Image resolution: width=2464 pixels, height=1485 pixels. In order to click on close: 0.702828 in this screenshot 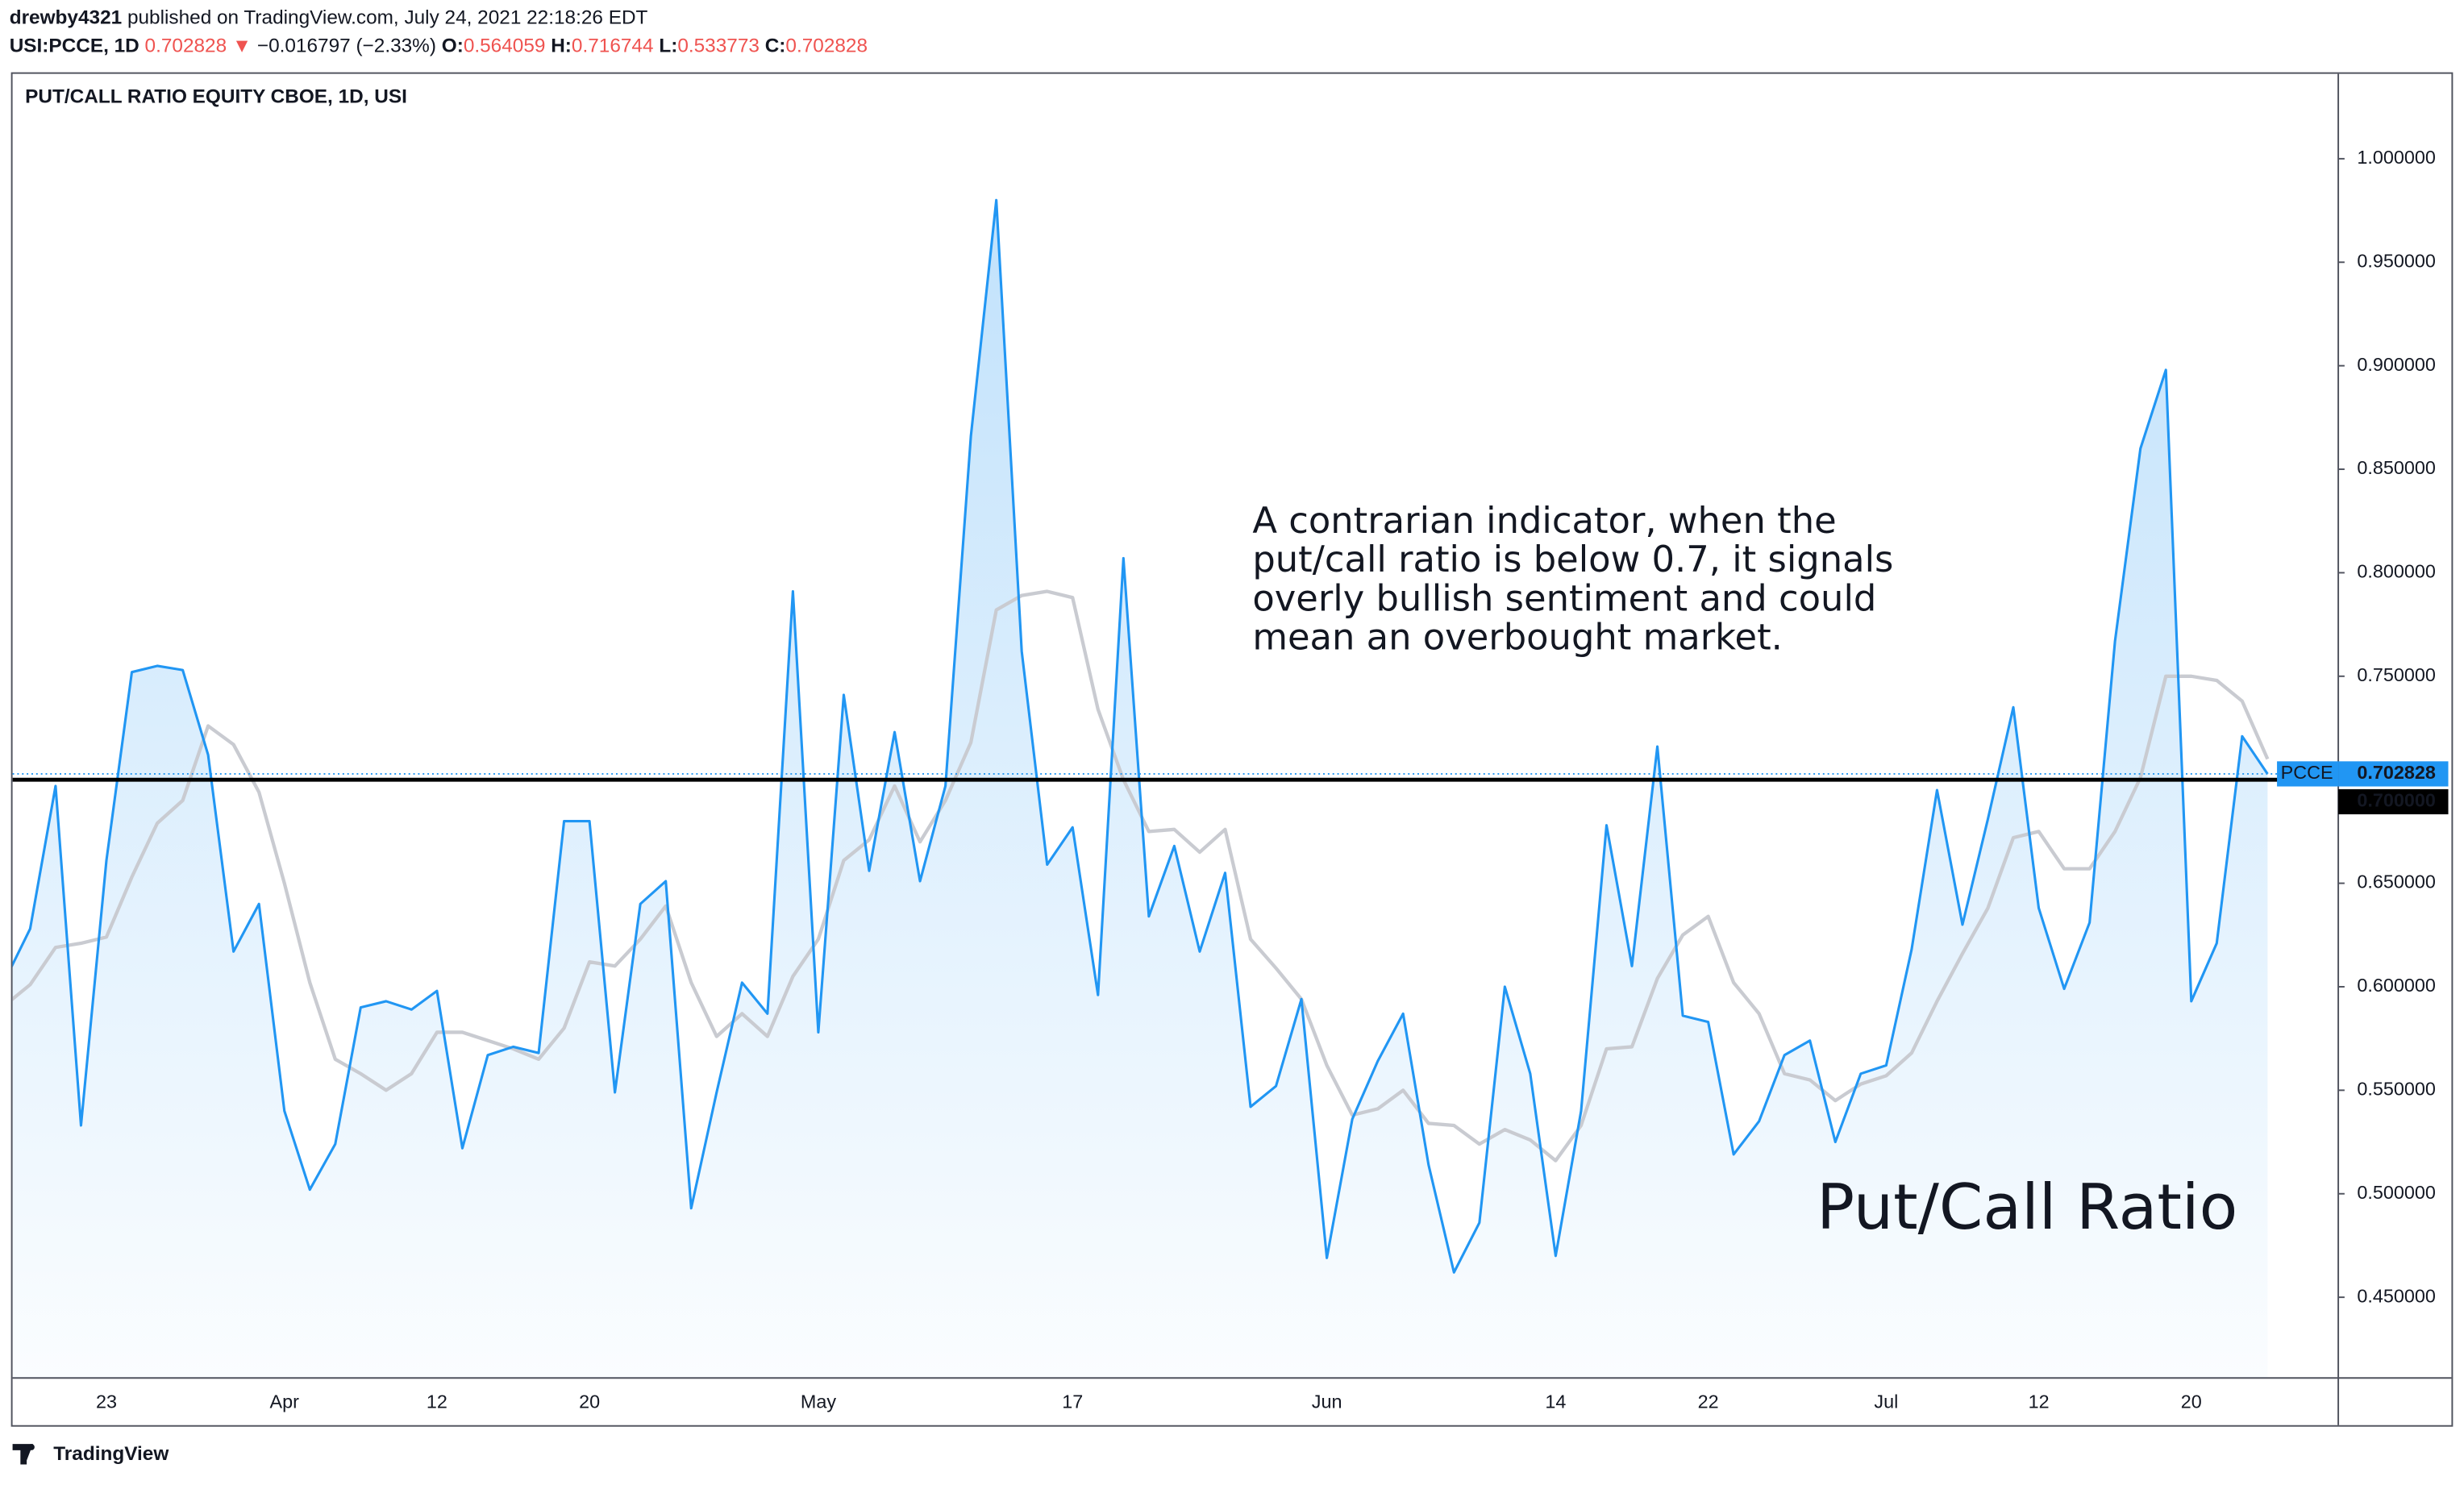, I will do `click(826, 46)`.